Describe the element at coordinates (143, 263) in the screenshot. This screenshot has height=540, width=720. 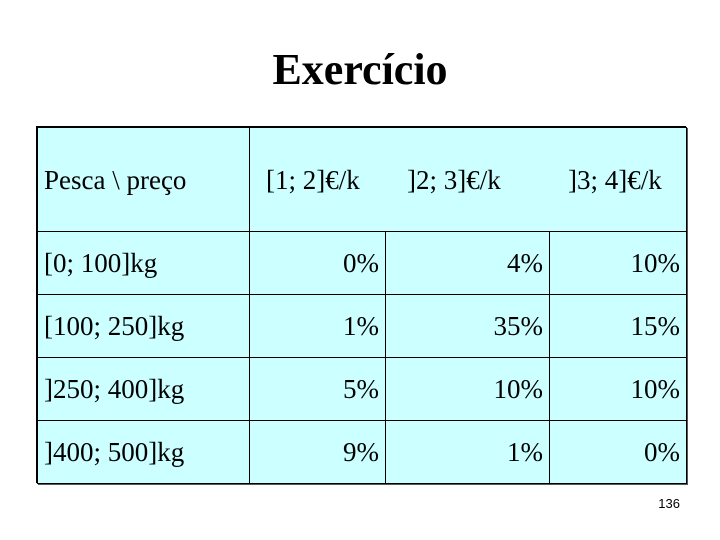
I see `row-header: [0; 100]kg` at that location.